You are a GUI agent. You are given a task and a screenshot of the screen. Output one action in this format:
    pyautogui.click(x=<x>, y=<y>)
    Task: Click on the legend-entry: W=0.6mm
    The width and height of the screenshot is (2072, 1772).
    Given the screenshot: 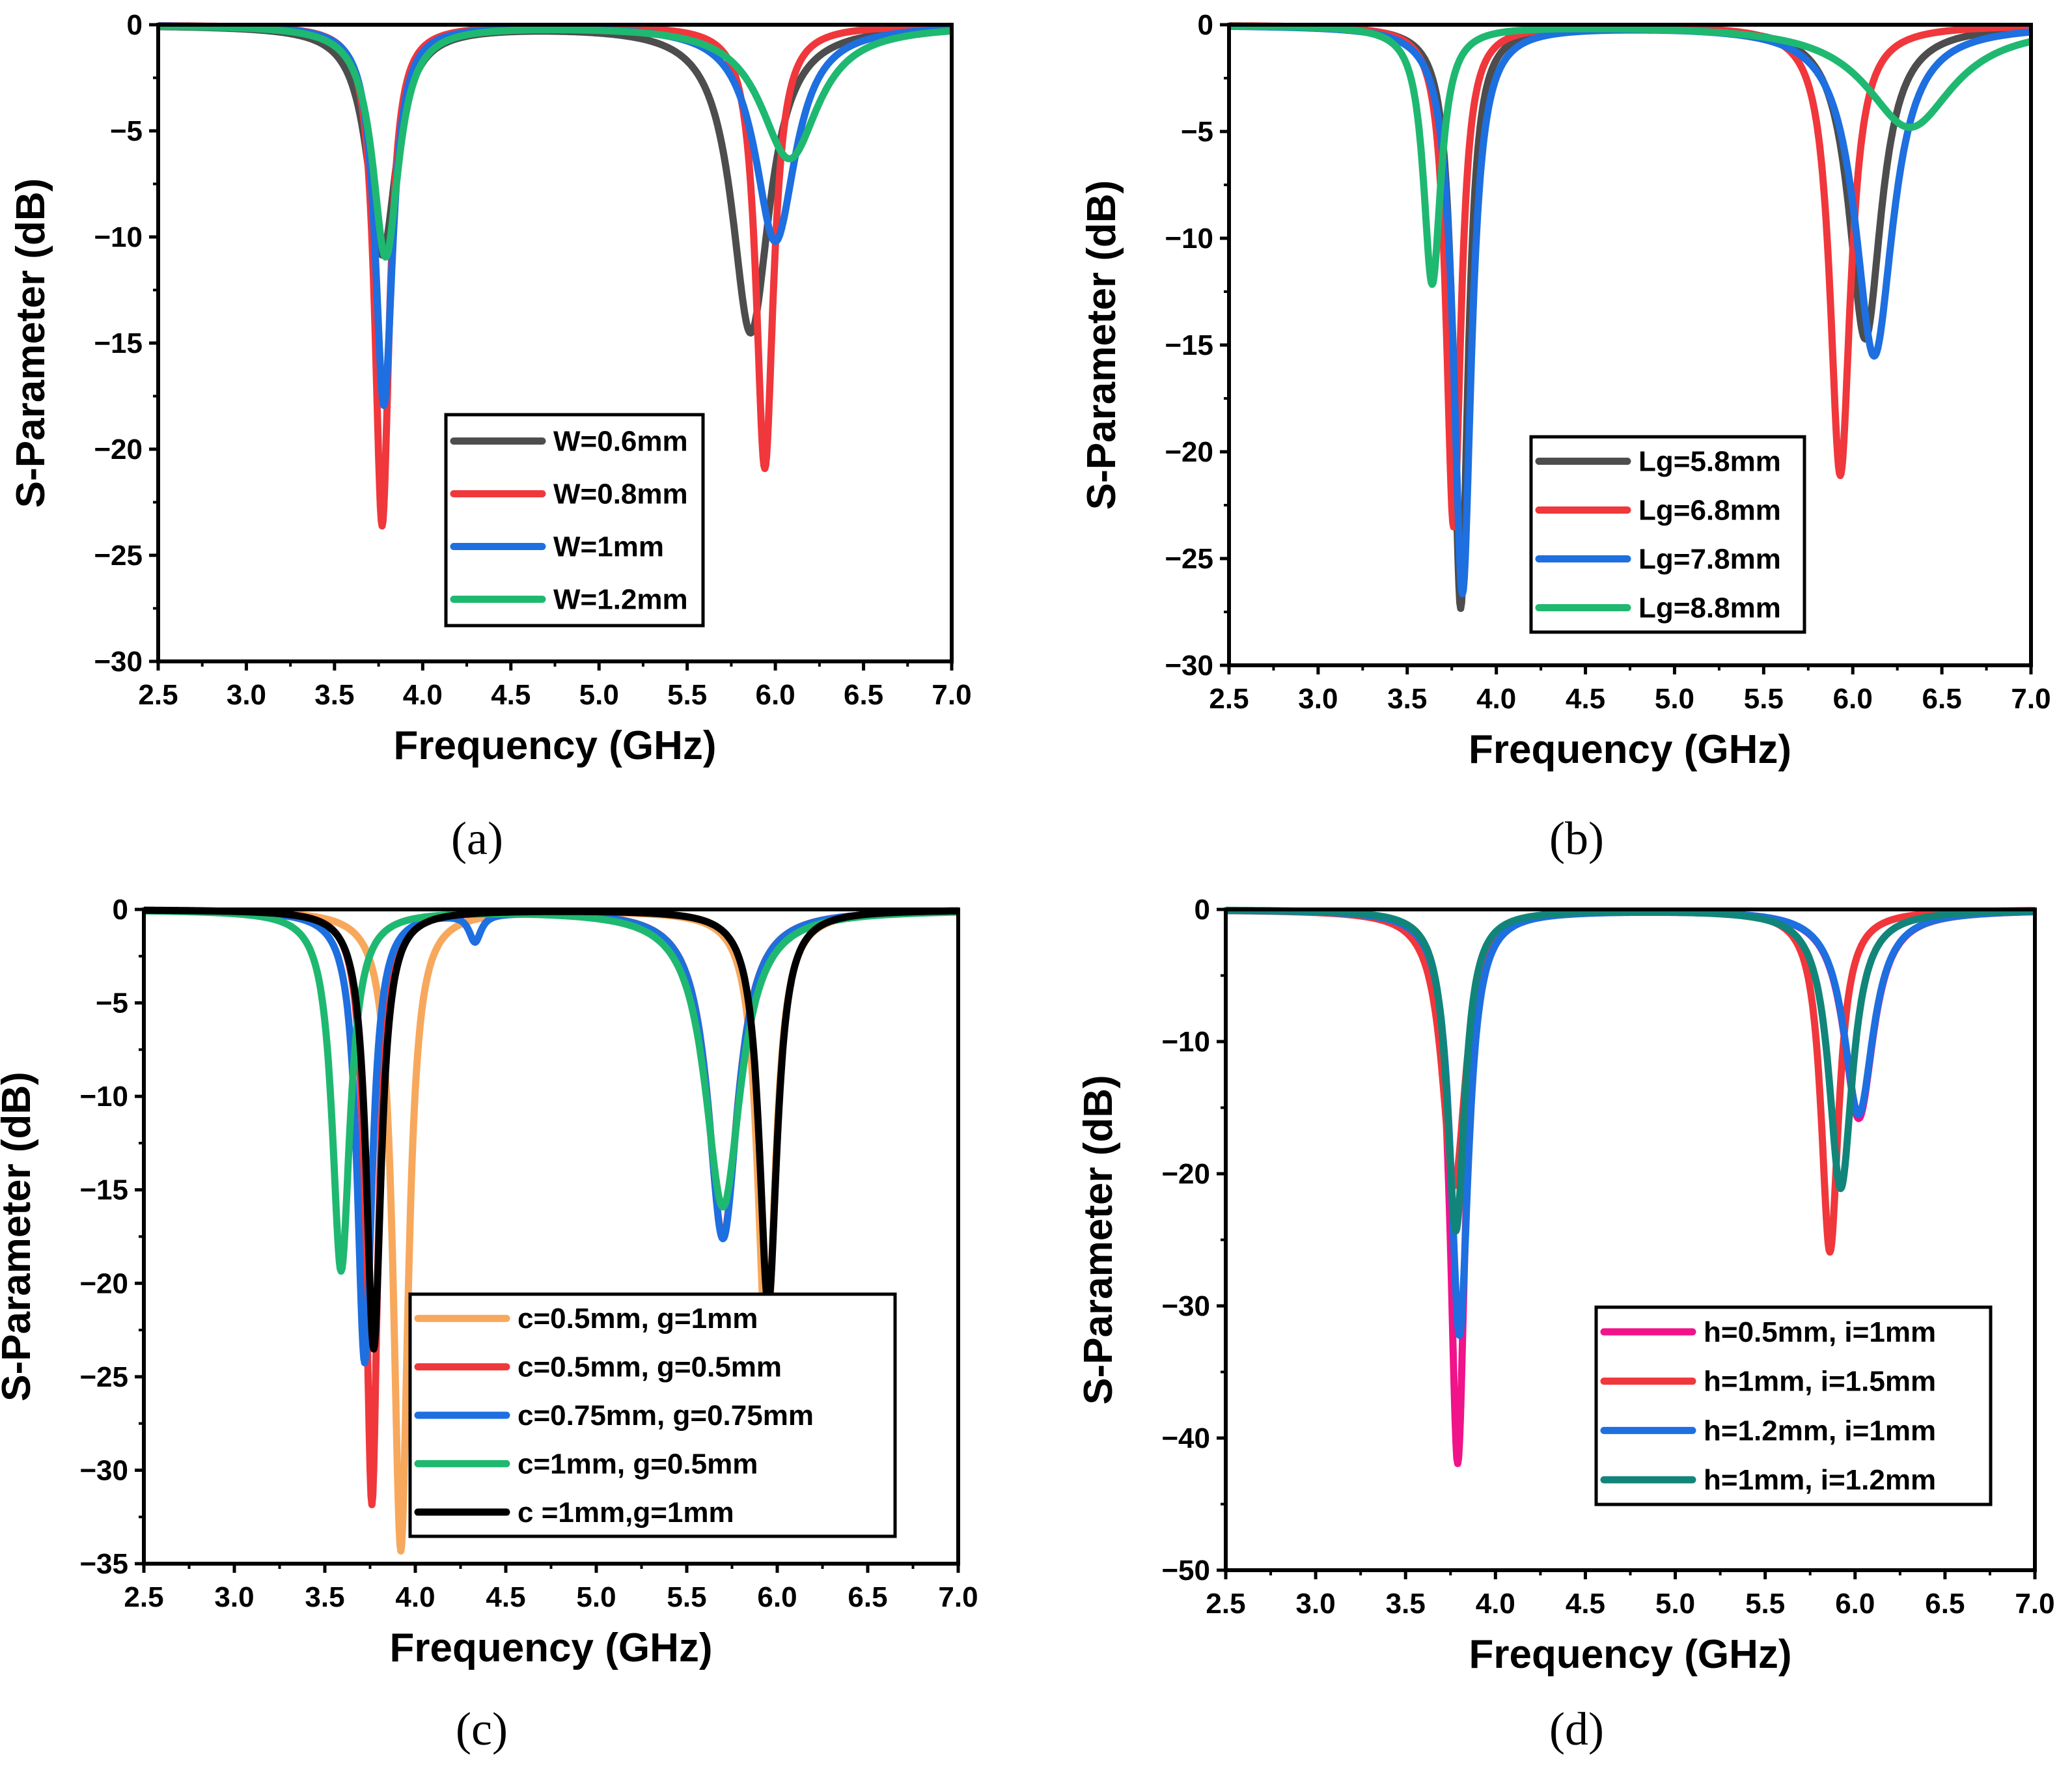 What is the action you would take?
    pyautogui.click(x=620, y=442)
    